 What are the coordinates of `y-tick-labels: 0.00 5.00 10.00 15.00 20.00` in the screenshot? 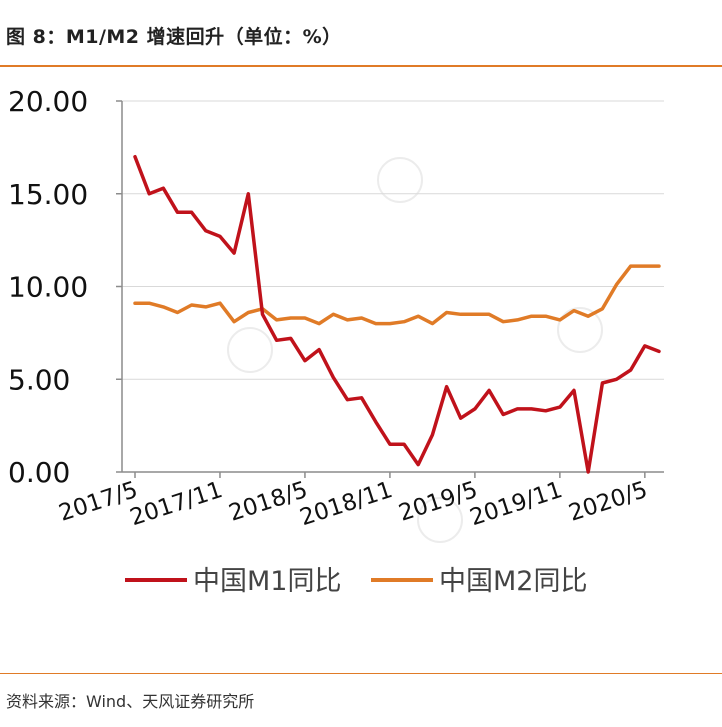 It's located at (65, 287).